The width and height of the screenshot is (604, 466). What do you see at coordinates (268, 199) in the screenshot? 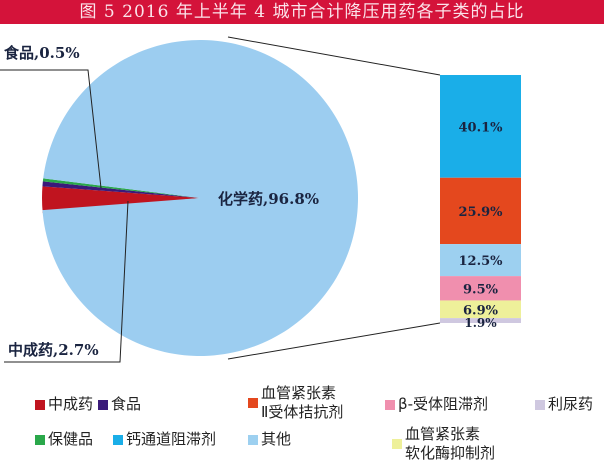
I see `pie-label-3: 化学药,96.8%` at bounding box center [268, 199].